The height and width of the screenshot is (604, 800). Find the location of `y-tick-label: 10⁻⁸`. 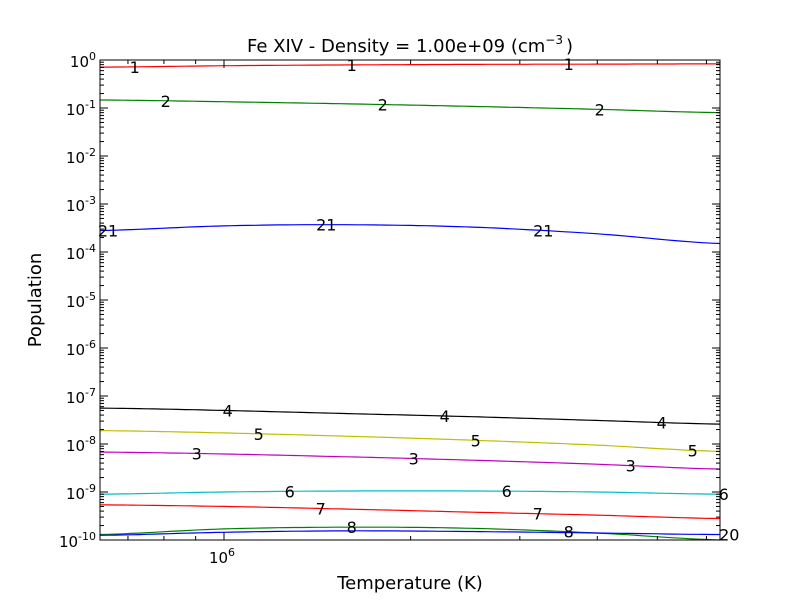

y-tick-label: 10⁻⁸ is located at coordinates (81, 444).